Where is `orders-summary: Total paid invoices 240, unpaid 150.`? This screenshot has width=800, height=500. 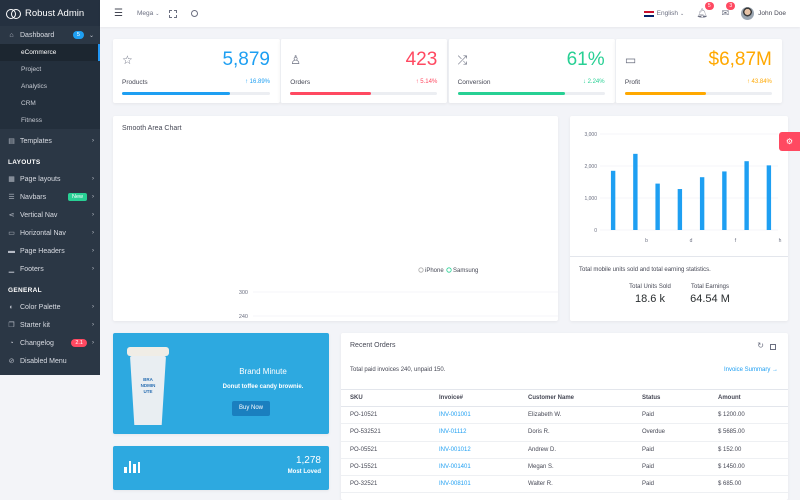 orders-summary: Total paid invoices 240, unpaid 150. is located at coordinates (398, 370).